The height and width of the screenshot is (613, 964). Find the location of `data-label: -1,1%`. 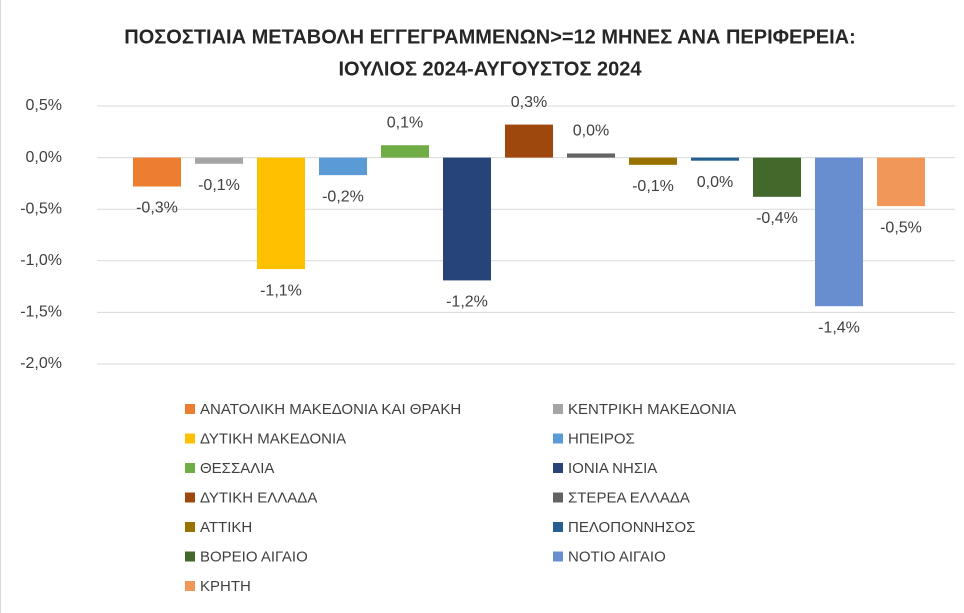

data-label: -1,1% is located at coordinates (281, 290).